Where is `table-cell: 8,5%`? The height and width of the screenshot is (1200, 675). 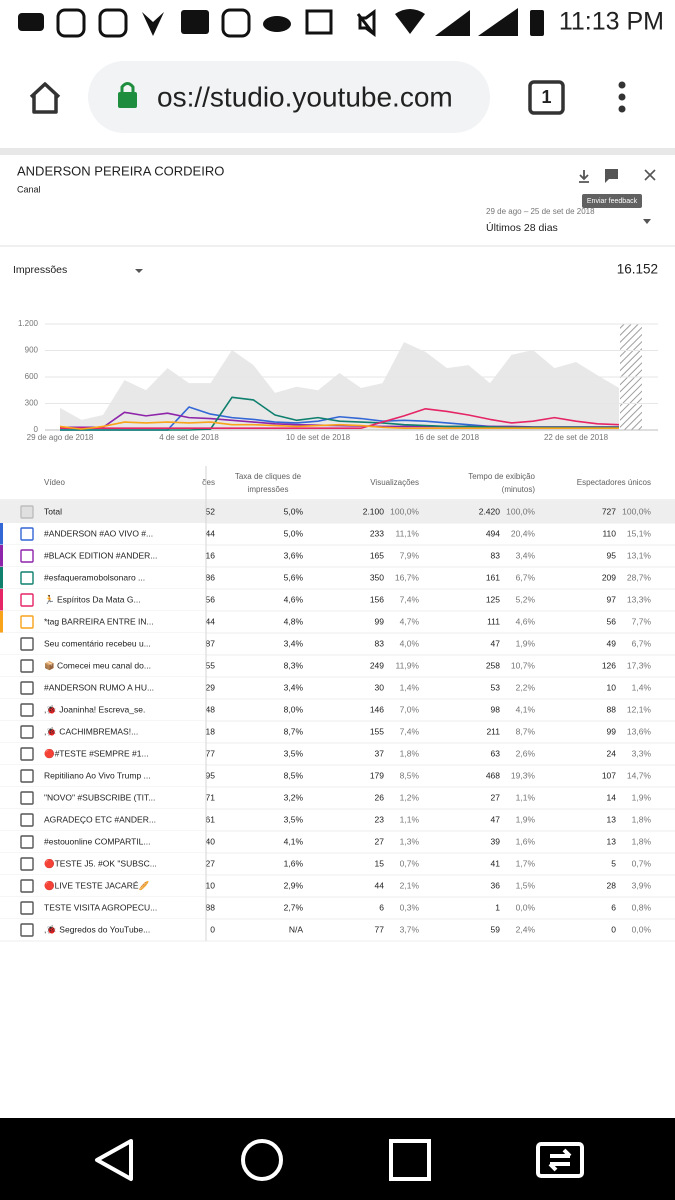 table-cell: 8,5% is located at coordinates (294, 775).